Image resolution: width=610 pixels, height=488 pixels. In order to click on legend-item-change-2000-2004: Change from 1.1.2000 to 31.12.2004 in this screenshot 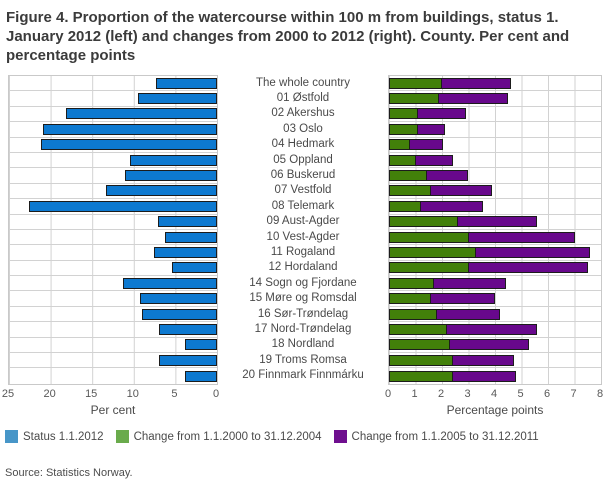, I will do `click(218, 436)`.